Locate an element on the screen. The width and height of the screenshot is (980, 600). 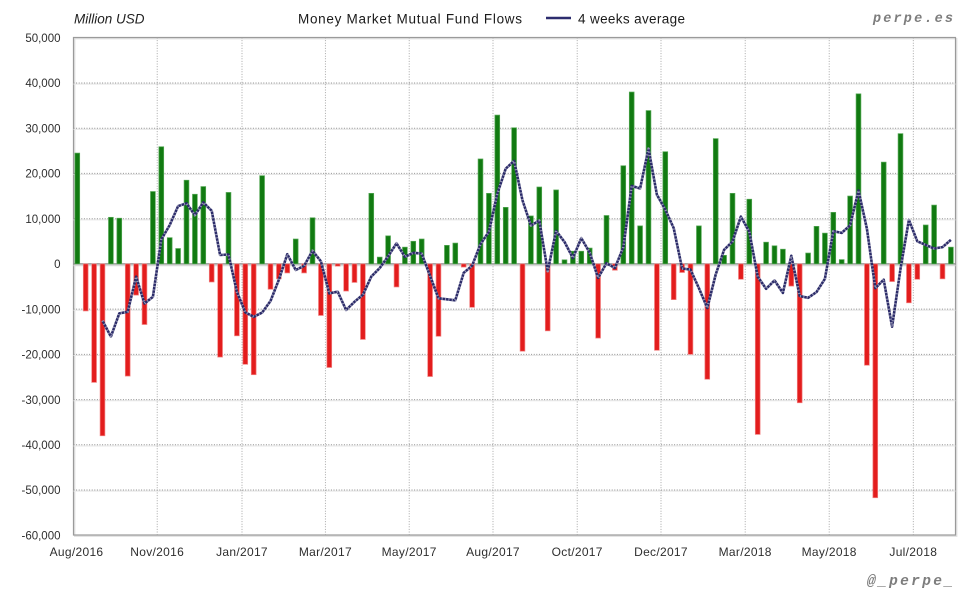
svg-text: May/2018 is located at coordinates (829, 552).